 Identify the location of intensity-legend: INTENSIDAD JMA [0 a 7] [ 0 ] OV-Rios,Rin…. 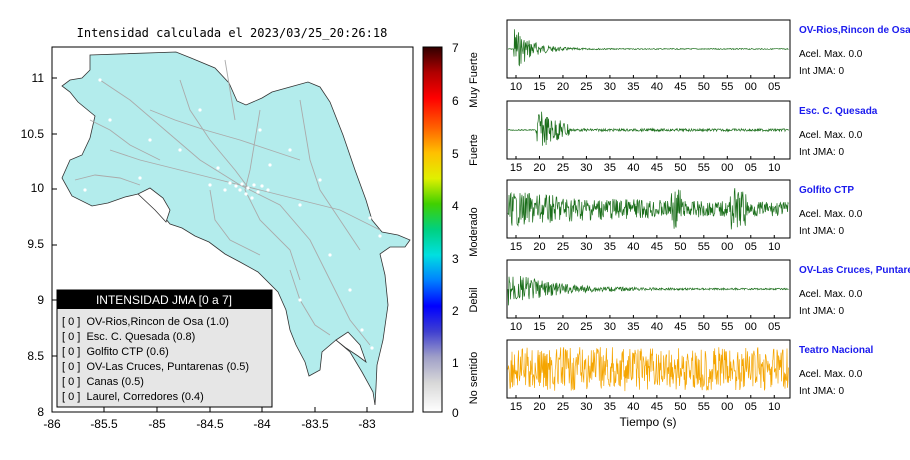
(164, 348).